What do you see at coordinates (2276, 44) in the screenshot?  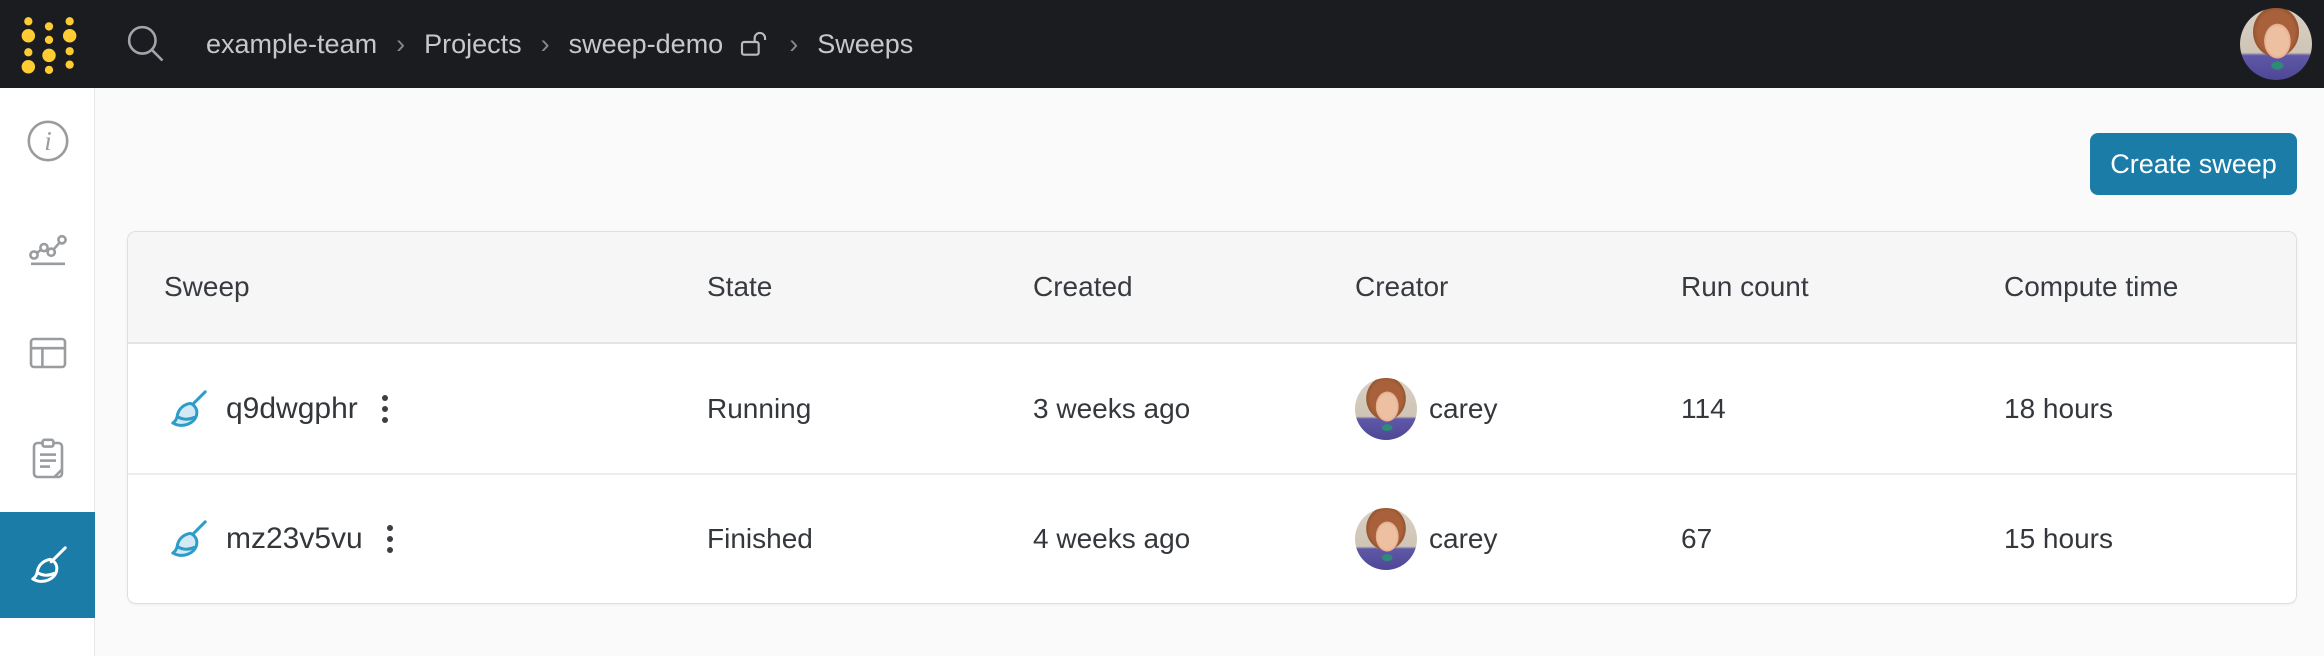 I see `user-avatar` at bounding box center [2276, 44].